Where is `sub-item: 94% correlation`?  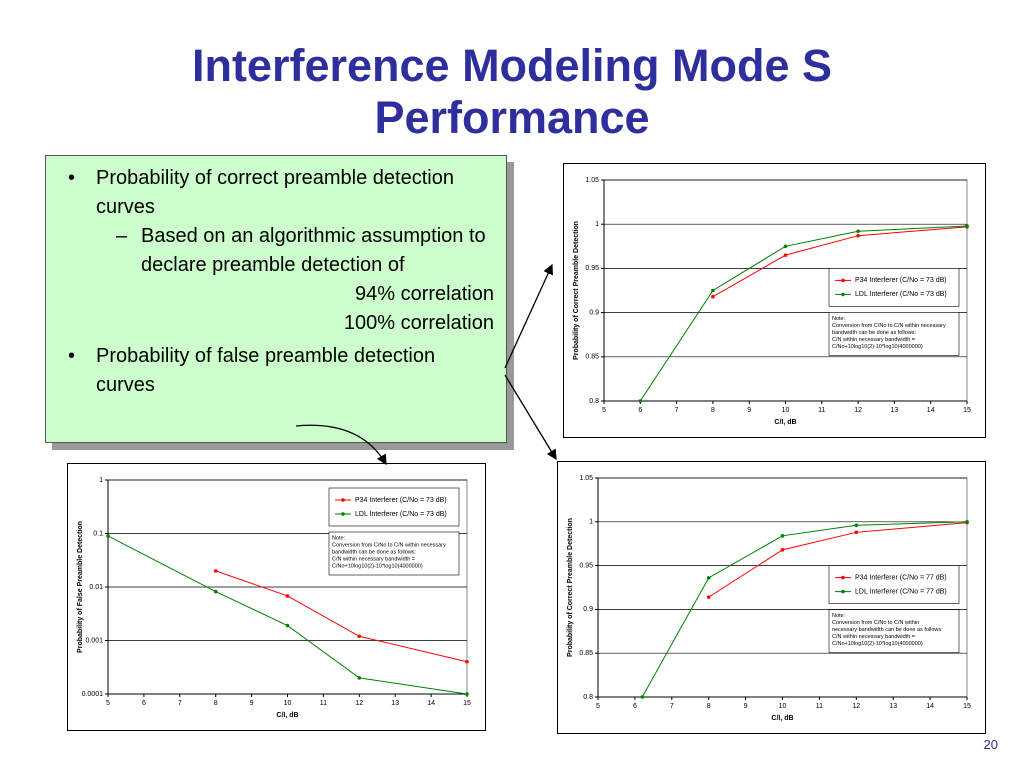 sub-item: 94% correlation is located at coordinates (424, 294).